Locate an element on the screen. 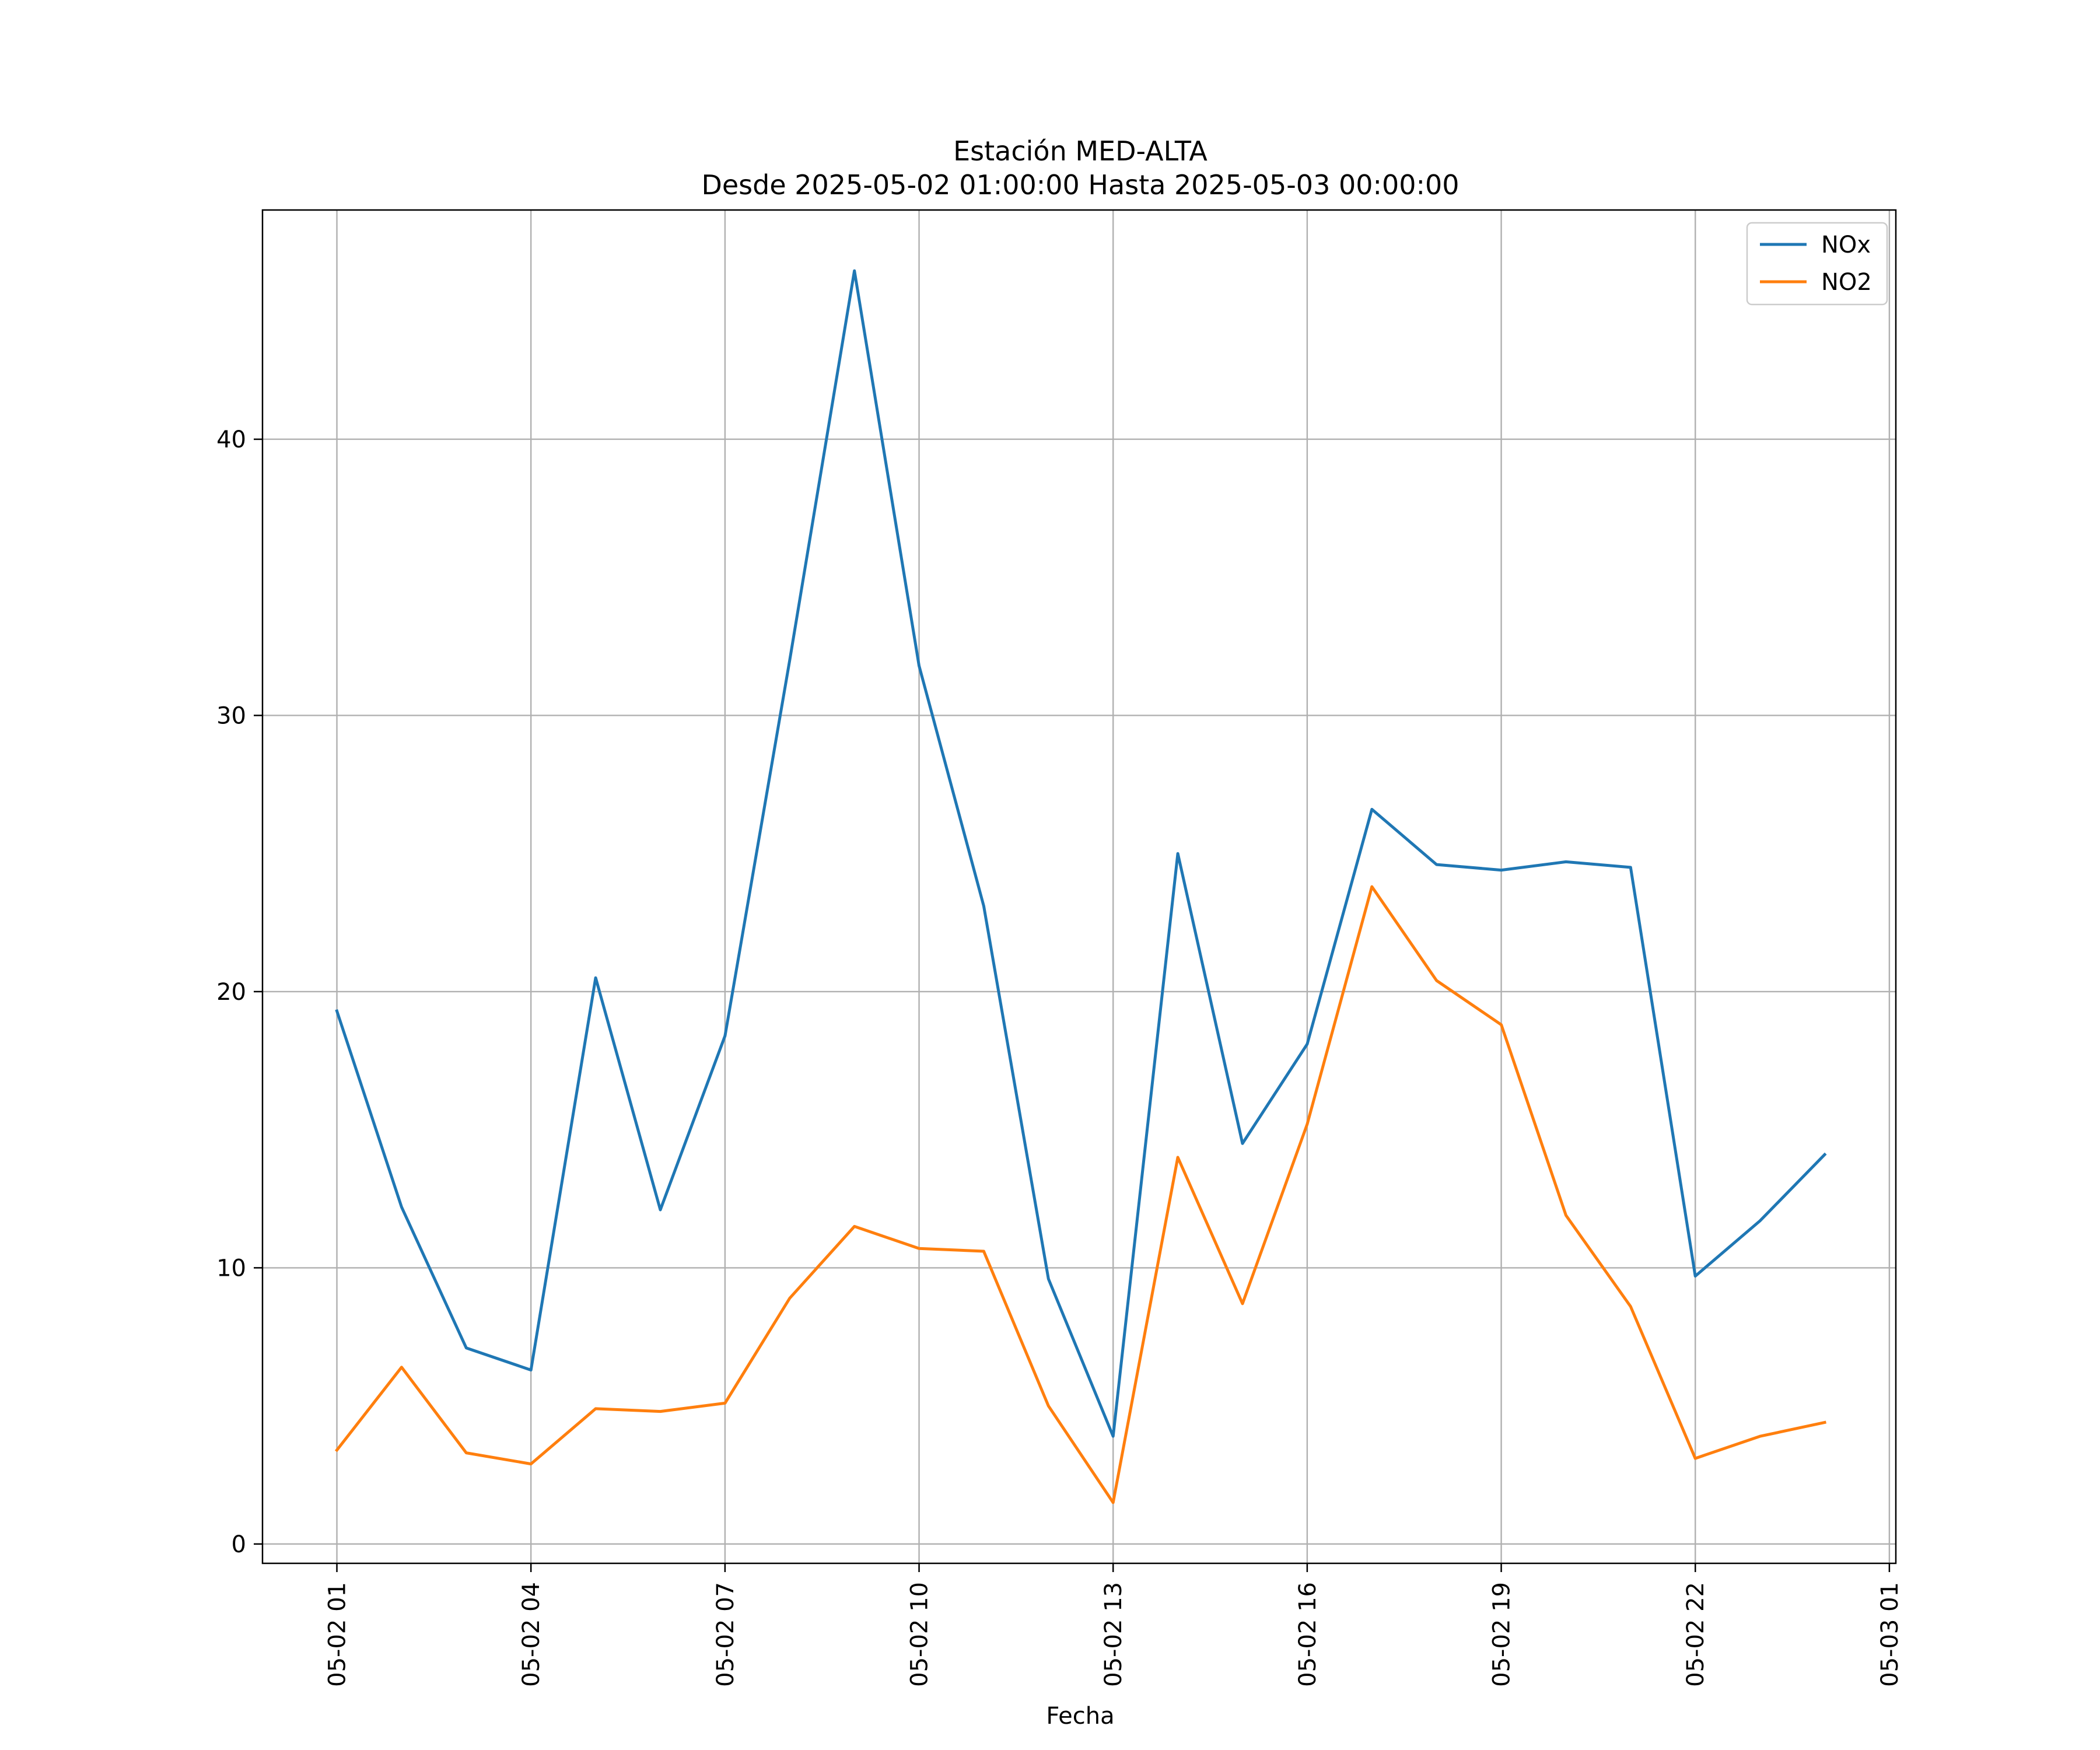  chart-title: Estación MED-ALTA is located at coordinates (1080, 151).